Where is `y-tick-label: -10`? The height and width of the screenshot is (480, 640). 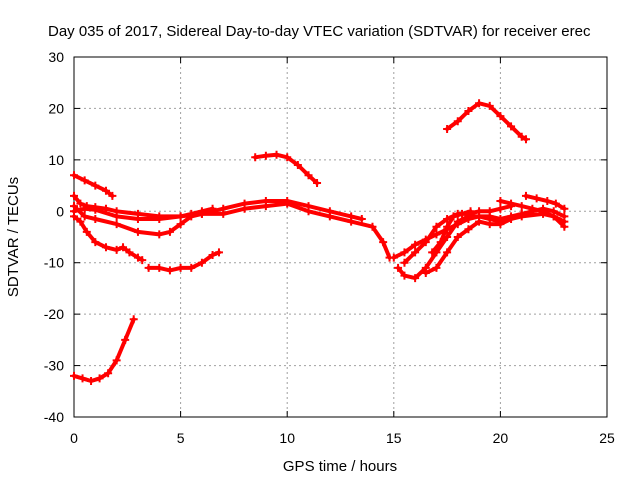
y-tick-label: -10 is located at coordinates (54, 263).